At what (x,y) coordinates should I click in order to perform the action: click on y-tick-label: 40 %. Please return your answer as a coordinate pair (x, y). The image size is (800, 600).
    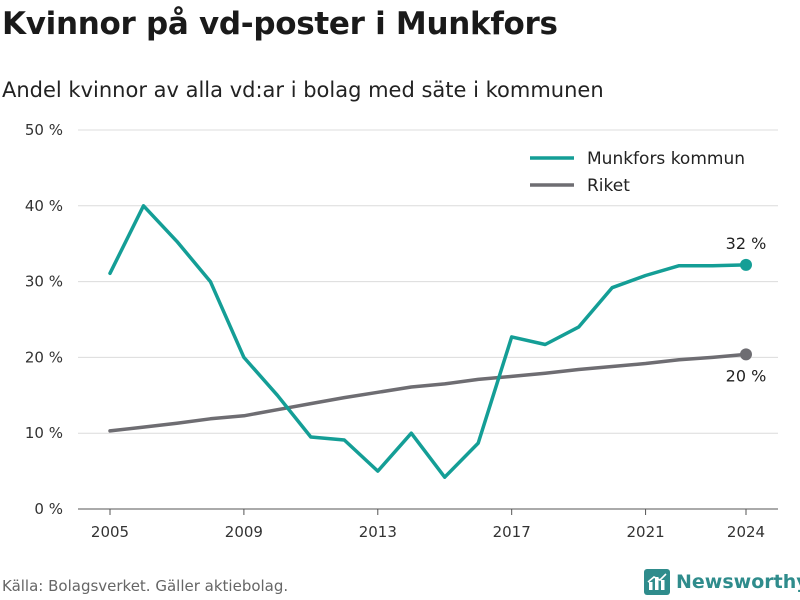
    Looking at the image, I should click on (44, 206).